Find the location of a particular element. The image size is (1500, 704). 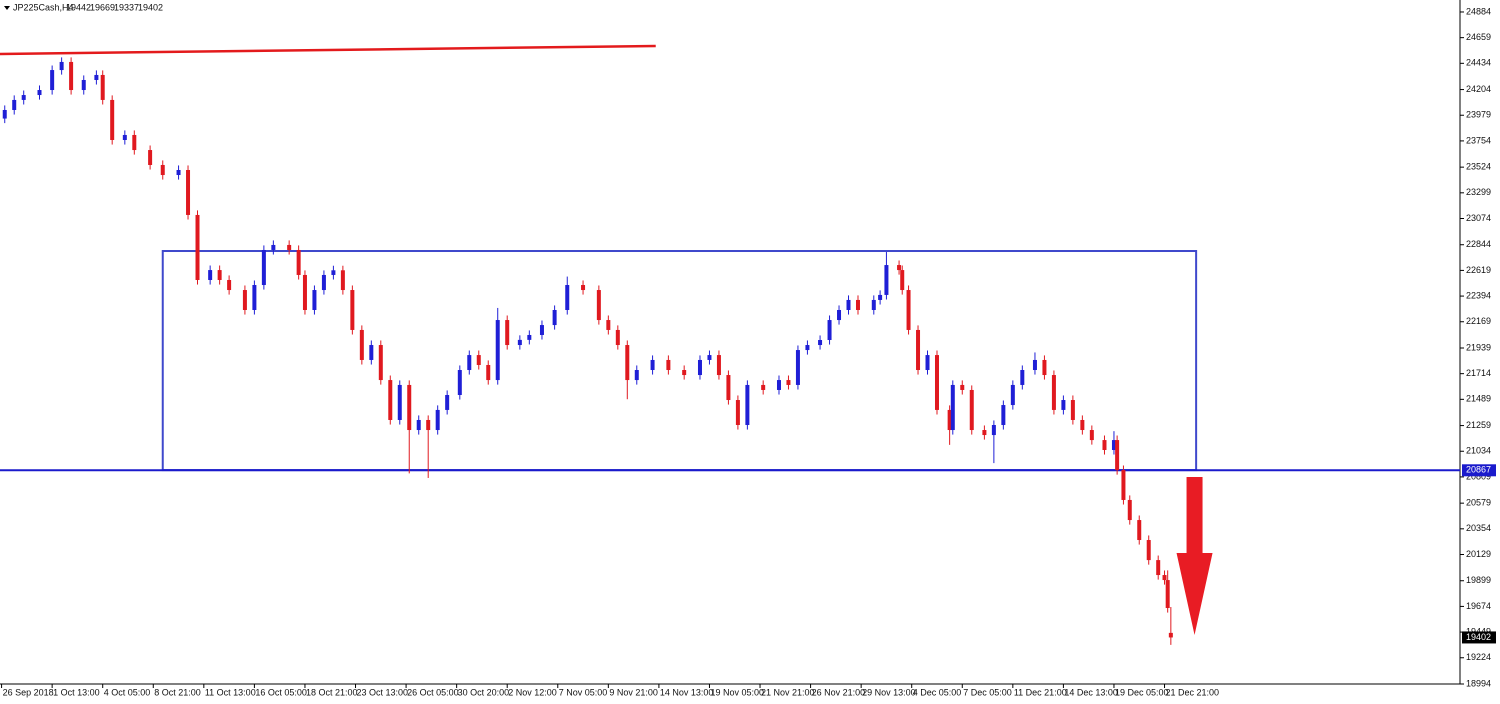

y-tick-label: 19674 is located at coordinates (1478, 606).